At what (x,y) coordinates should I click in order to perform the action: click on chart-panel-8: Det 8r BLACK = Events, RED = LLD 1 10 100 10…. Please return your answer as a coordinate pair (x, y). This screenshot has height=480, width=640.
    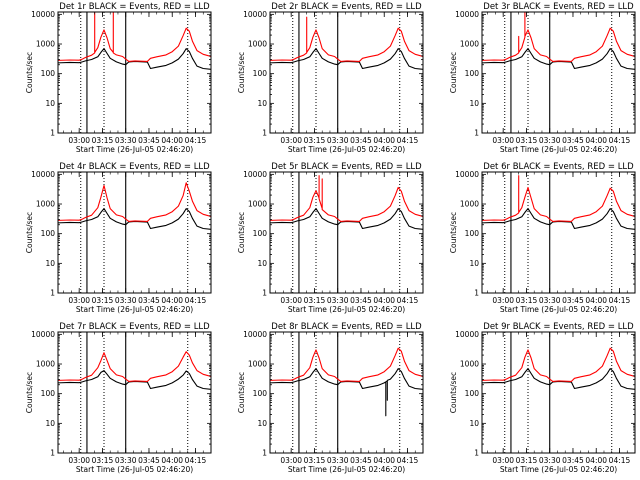
    Looking at the image, I should click on (330, 398).